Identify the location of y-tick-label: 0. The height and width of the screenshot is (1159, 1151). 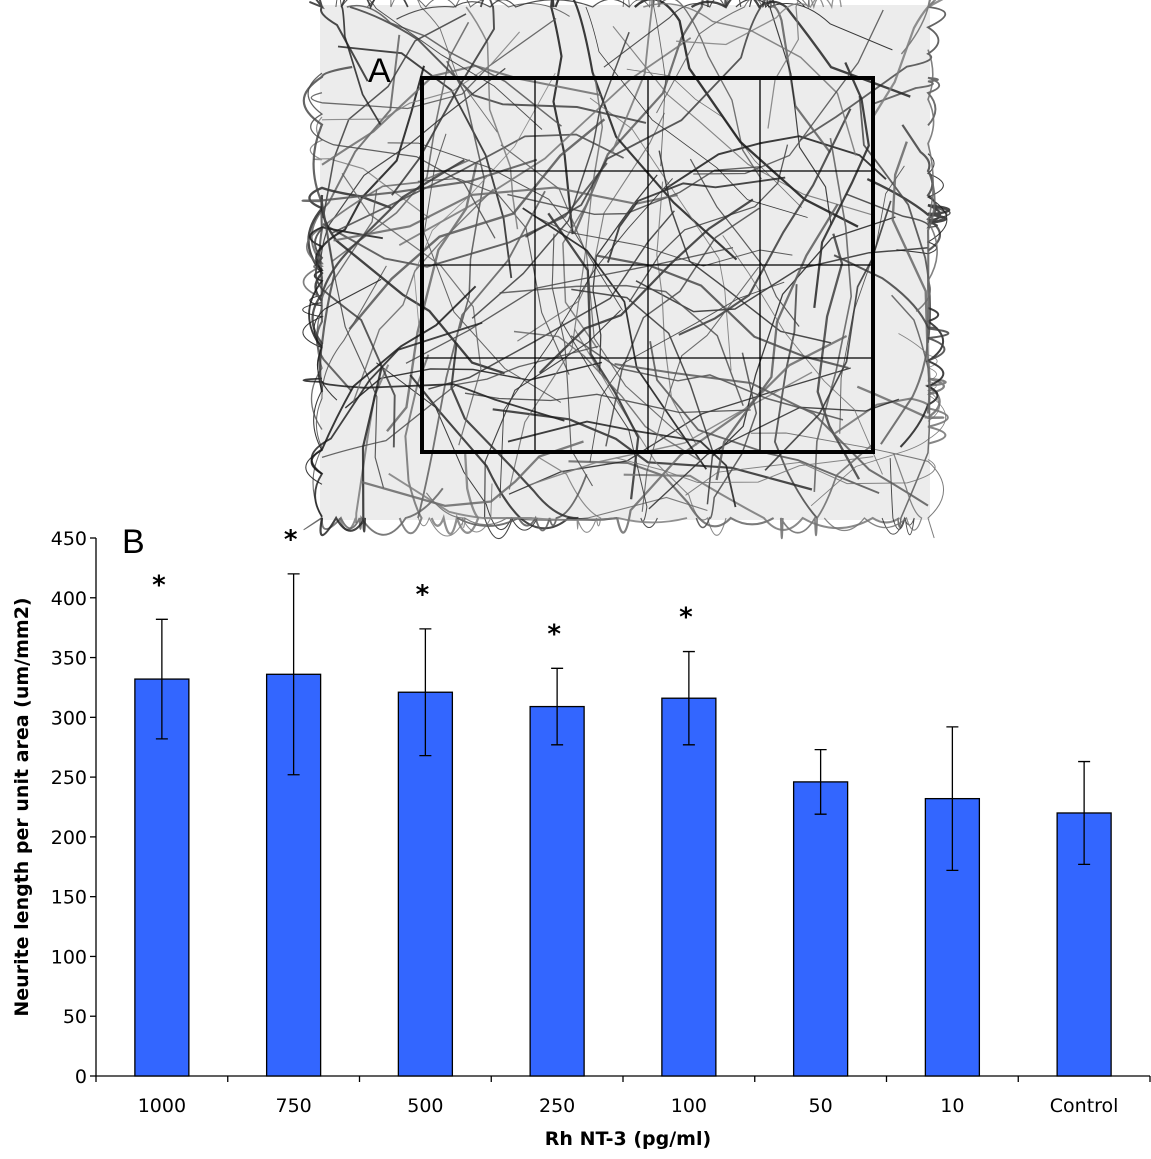
(81, 1077).